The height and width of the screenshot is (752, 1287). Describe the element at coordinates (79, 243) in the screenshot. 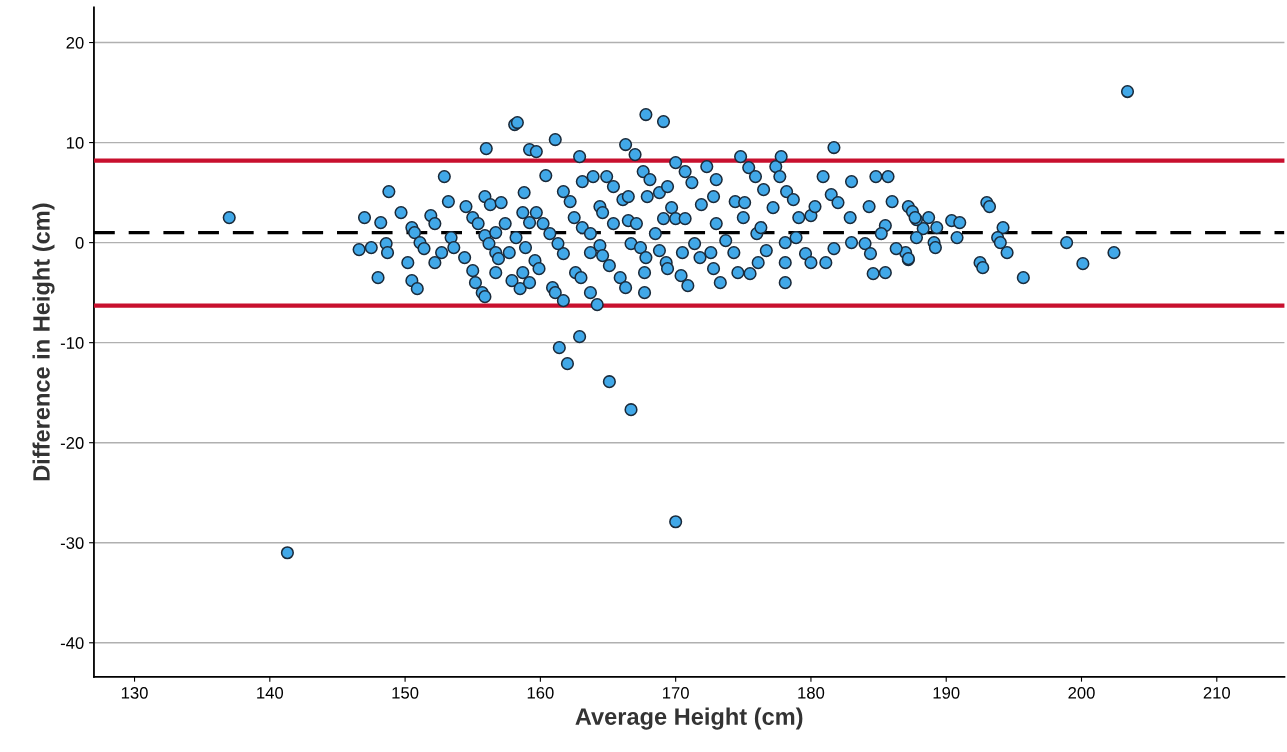

I see `y-tick-label: 0` at that location.